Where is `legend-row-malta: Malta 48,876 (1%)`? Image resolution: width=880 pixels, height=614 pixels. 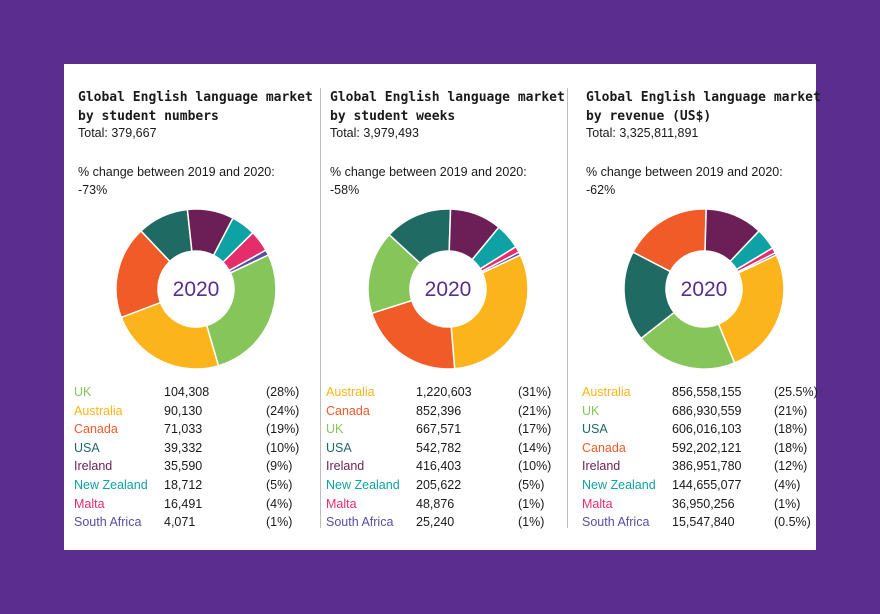
legend-row-malta: Malta 48,876 (1%) is located at coordinates (451, 506).